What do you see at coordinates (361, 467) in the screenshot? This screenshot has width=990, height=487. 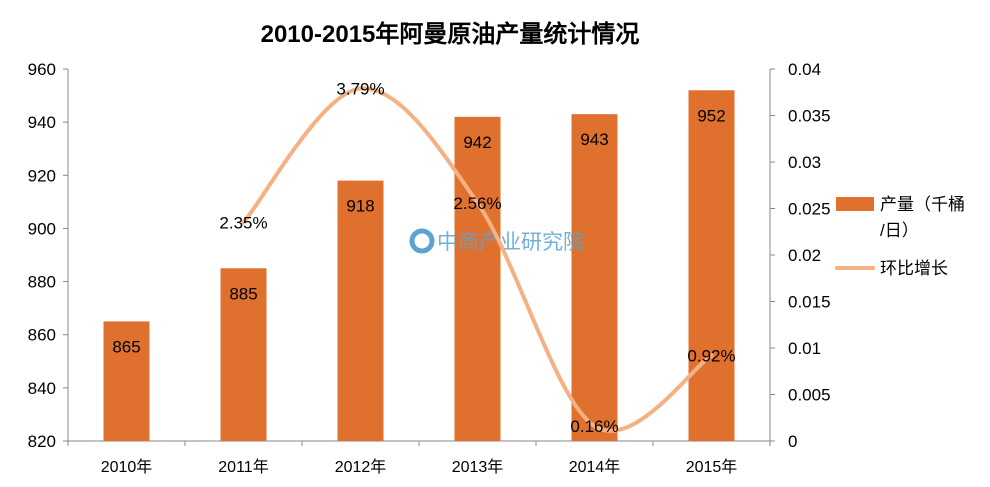 I see `x-axis-tick-label: 2012年` at bounding box center [361, 467].